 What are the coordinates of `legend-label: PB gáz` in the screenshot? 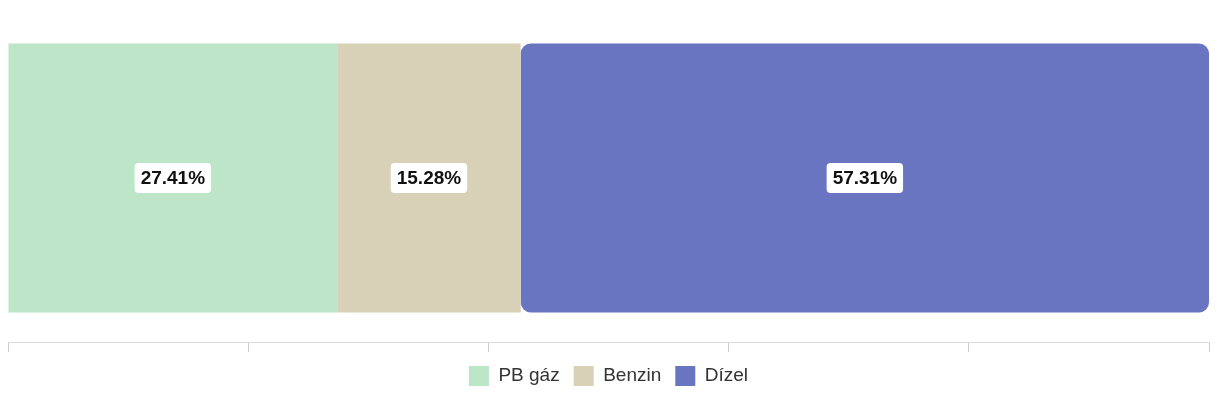 It's located at (529, 375).